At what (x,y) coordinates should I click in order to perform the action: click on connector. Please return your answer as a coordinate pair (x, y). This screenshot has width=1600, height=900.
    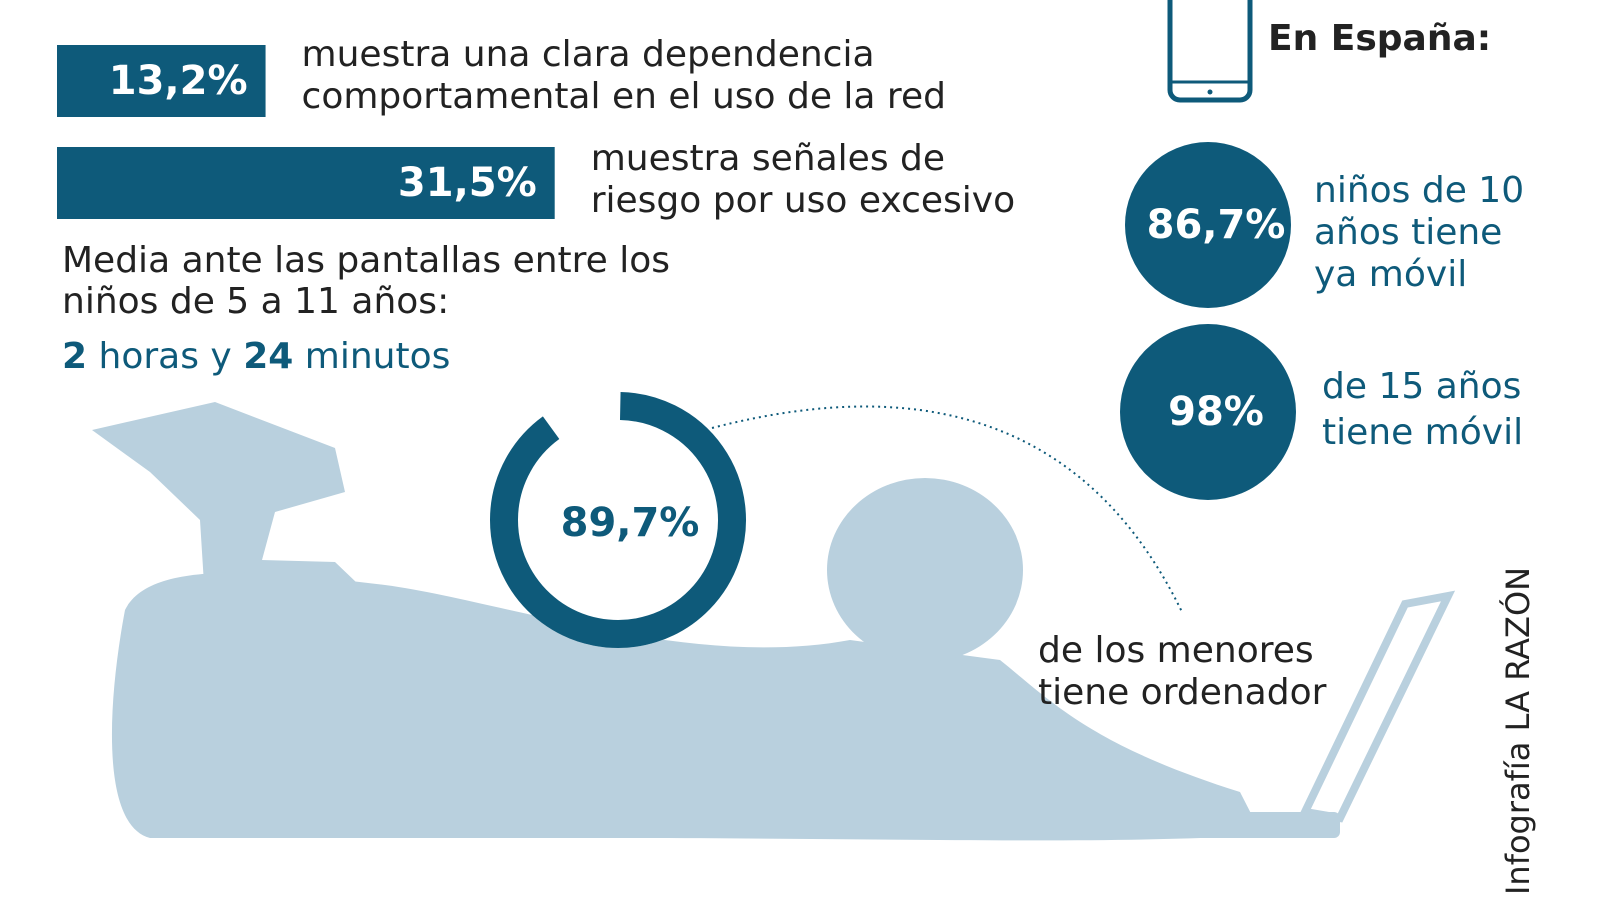
    Looking at the image, I should click on (947, 509).